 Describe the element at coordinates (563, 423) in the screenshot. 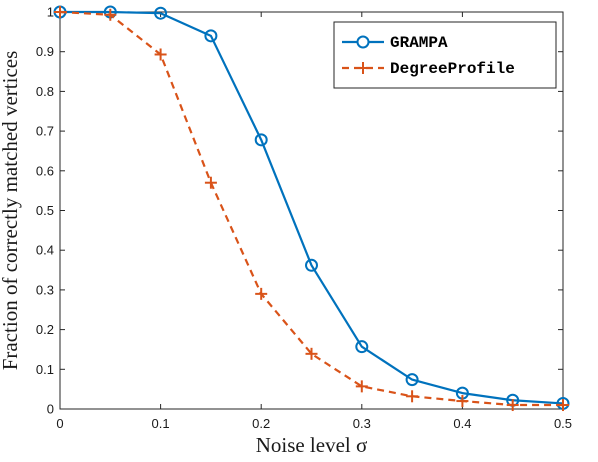

I see `x-tick-label: 0.5` at that location.